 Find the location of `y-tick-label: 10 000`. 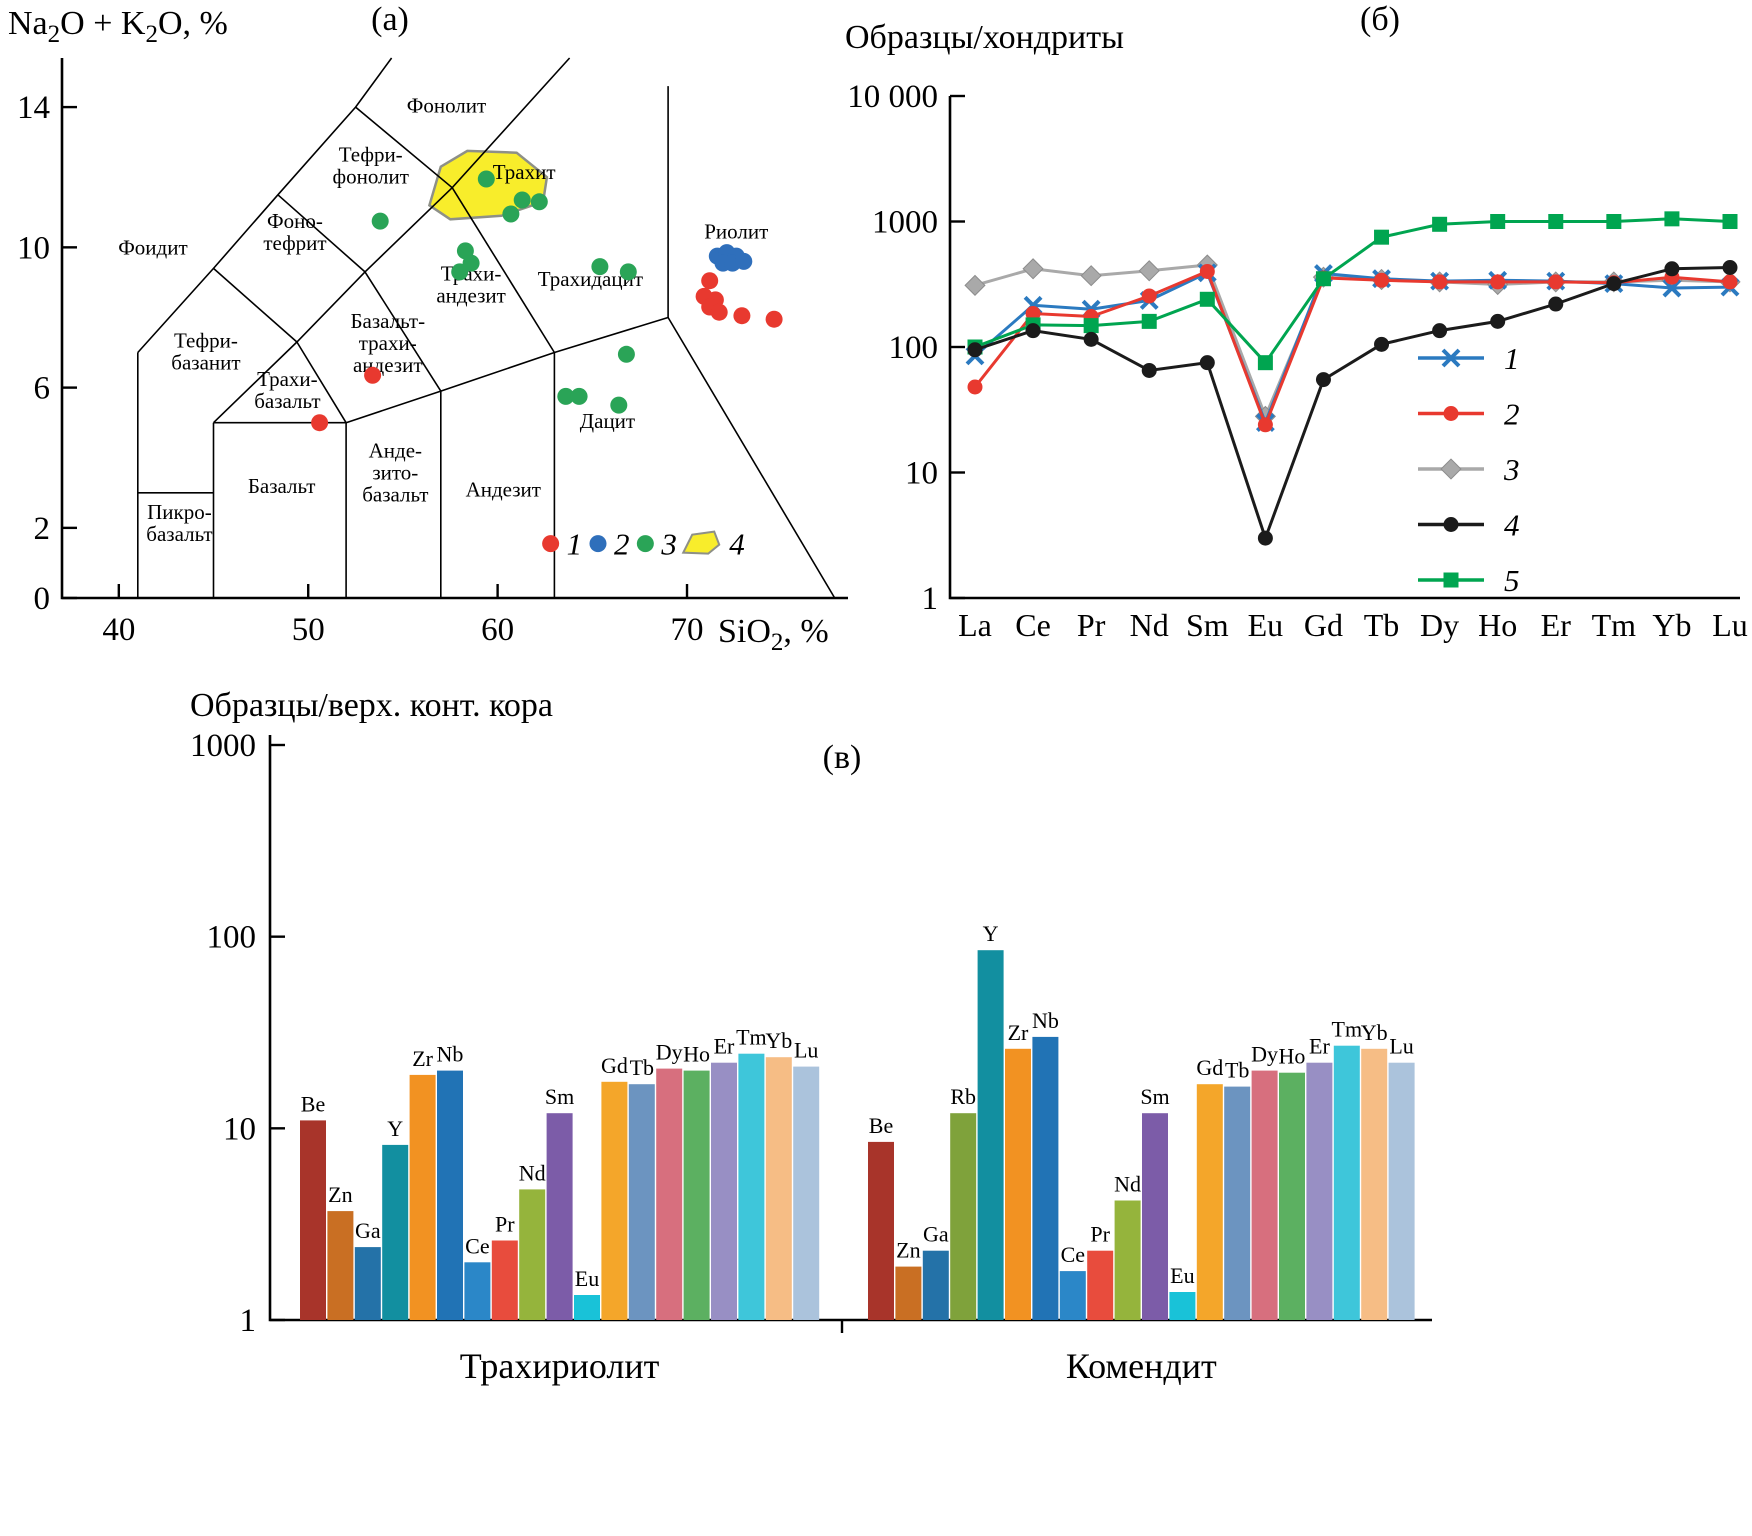

y-tick-label: 10 000 is located at coordinates (892, 97).